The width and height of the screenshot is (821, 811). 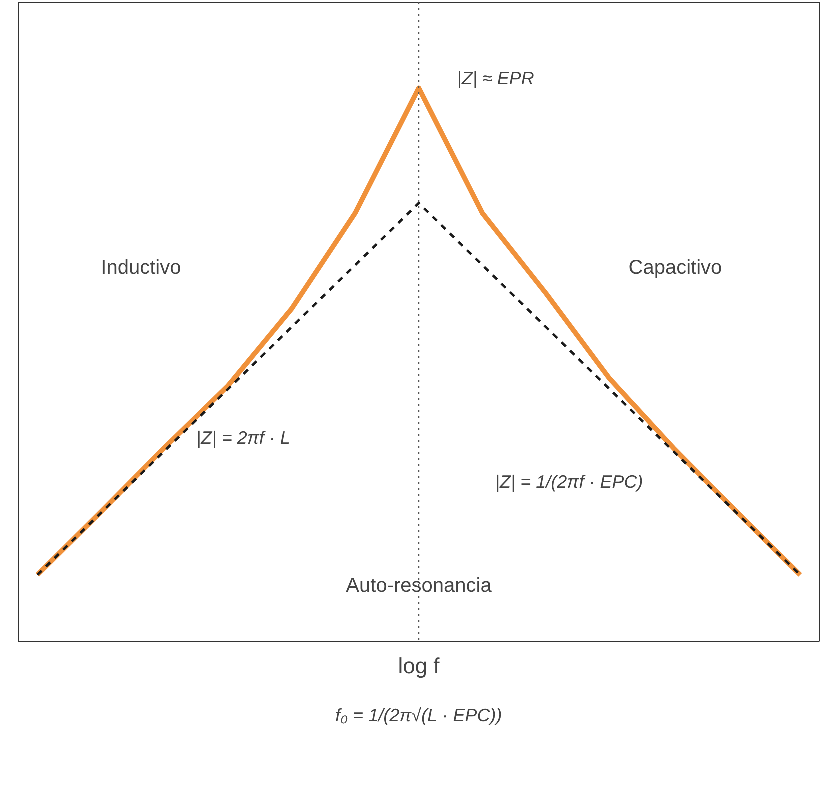 What do you see at coordinates (418, 716) in the screenshot?
I see `text: f₀ = 1/(2π√(L · EPC))` at bounding box center [418, 716].